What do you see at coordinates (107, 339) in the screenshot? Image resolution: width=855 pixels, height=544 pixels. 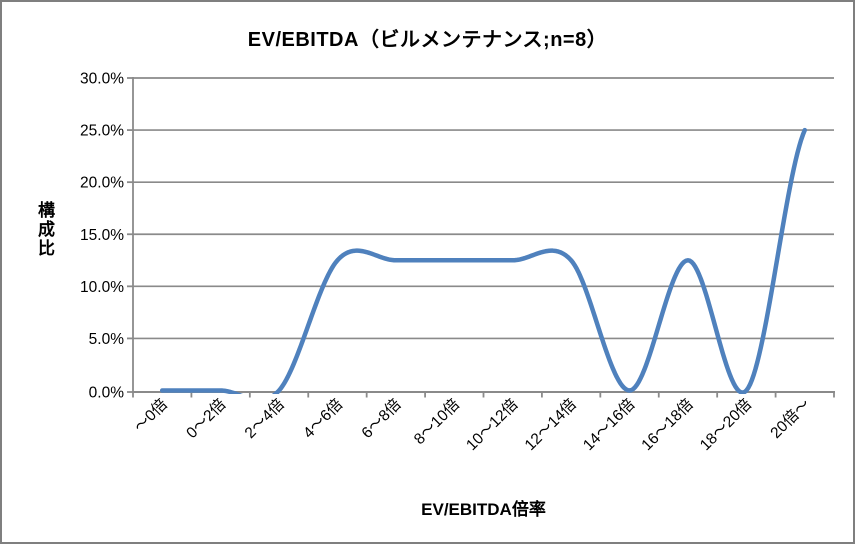 I see `y-axis-tick-label: 5.0%` at bounding box center [107, 339].